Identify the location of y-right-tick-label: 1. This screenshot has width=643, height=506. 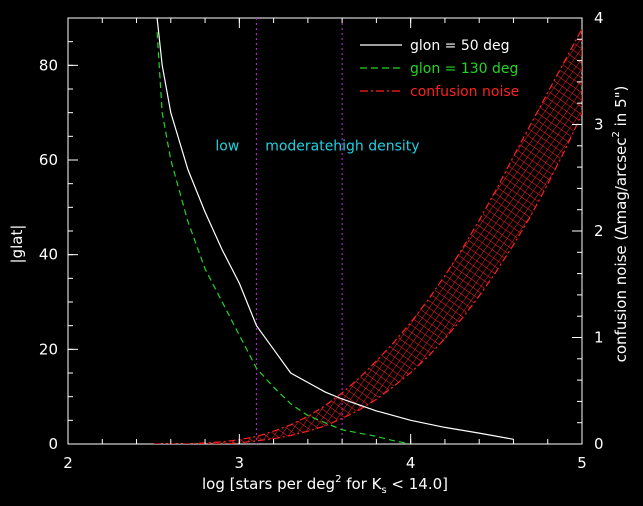
(599, 338).